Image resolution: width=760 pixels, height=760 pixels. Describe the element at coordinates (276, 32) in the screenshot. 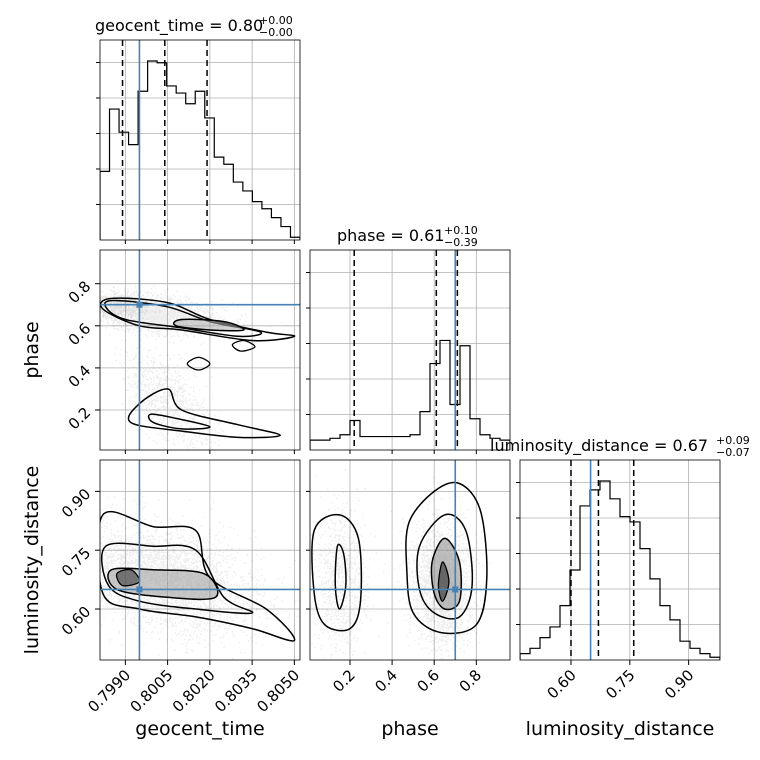

I see `title-geocent-time-minus: −0.00` at that location.